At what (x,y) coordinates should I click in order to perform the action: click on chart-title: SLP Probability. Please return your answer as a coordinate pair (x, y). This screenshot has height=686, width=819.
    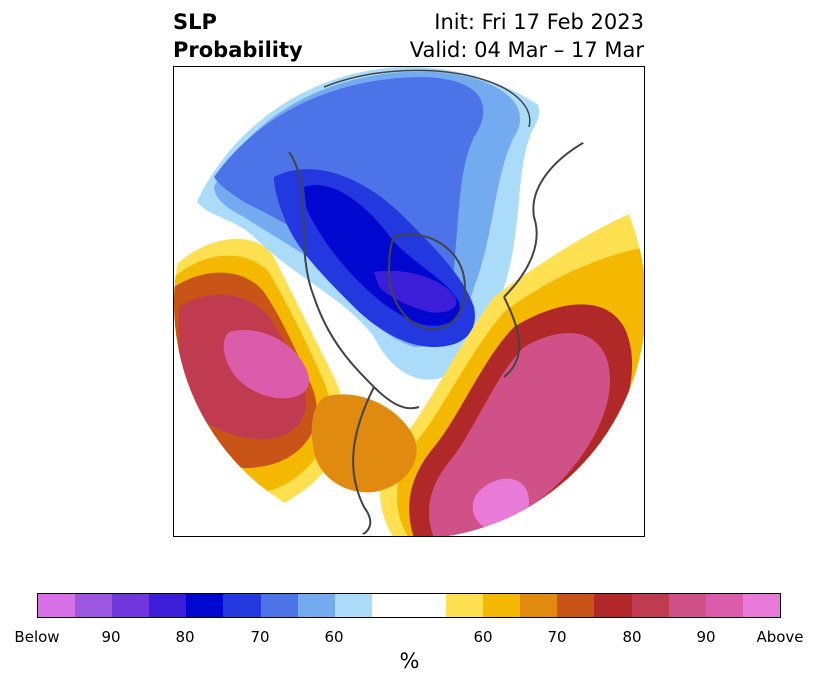
    Looking at the image, I should click on (238, 36).